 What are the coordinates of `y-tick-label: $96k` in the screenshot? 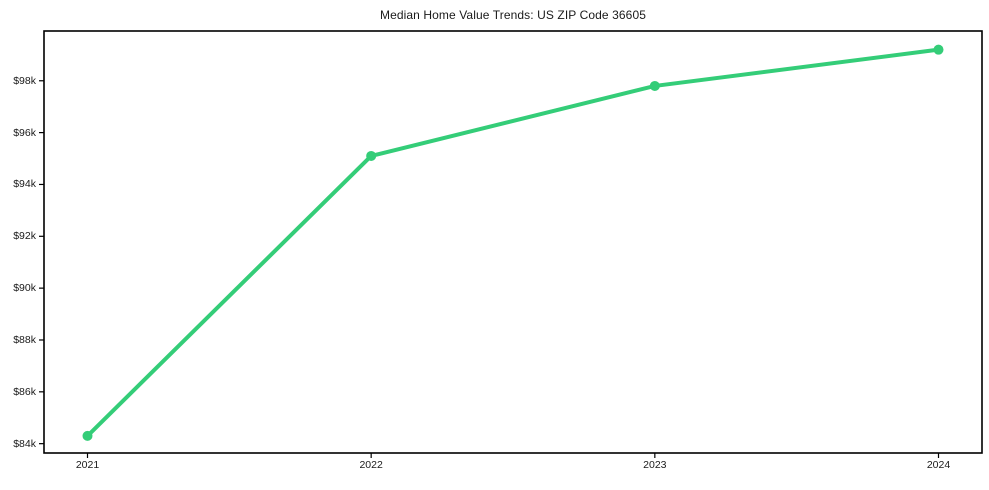 It's located at (24, 132).